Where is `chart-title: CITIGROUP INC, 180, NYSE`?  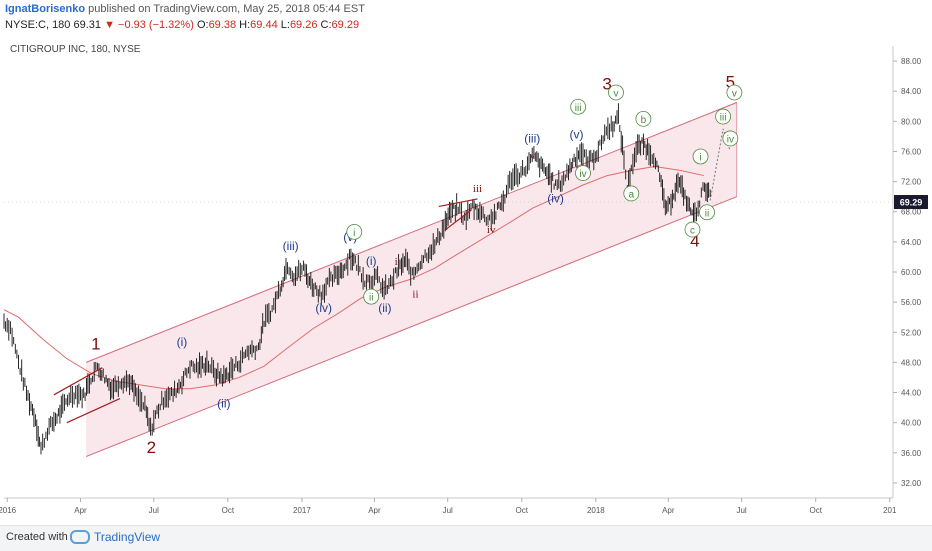
chart-title: CITIGROUP INC, 180, NYSE is located at coordinates (75, 49).